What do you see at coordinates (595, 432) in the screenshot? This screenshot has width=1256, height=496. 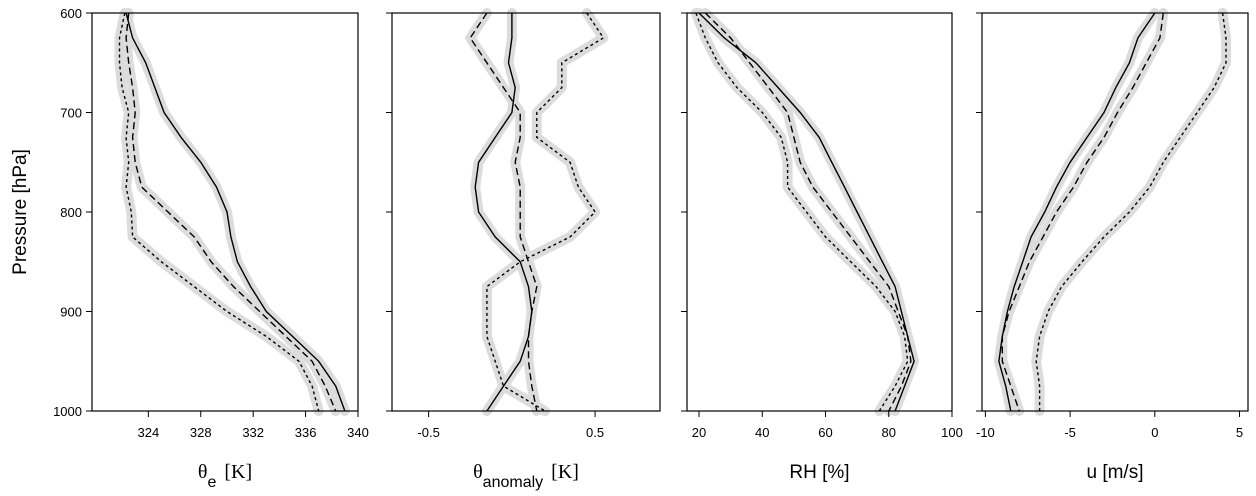 I see `x-tick-label: 0.5` at bounding box center [595, 432].